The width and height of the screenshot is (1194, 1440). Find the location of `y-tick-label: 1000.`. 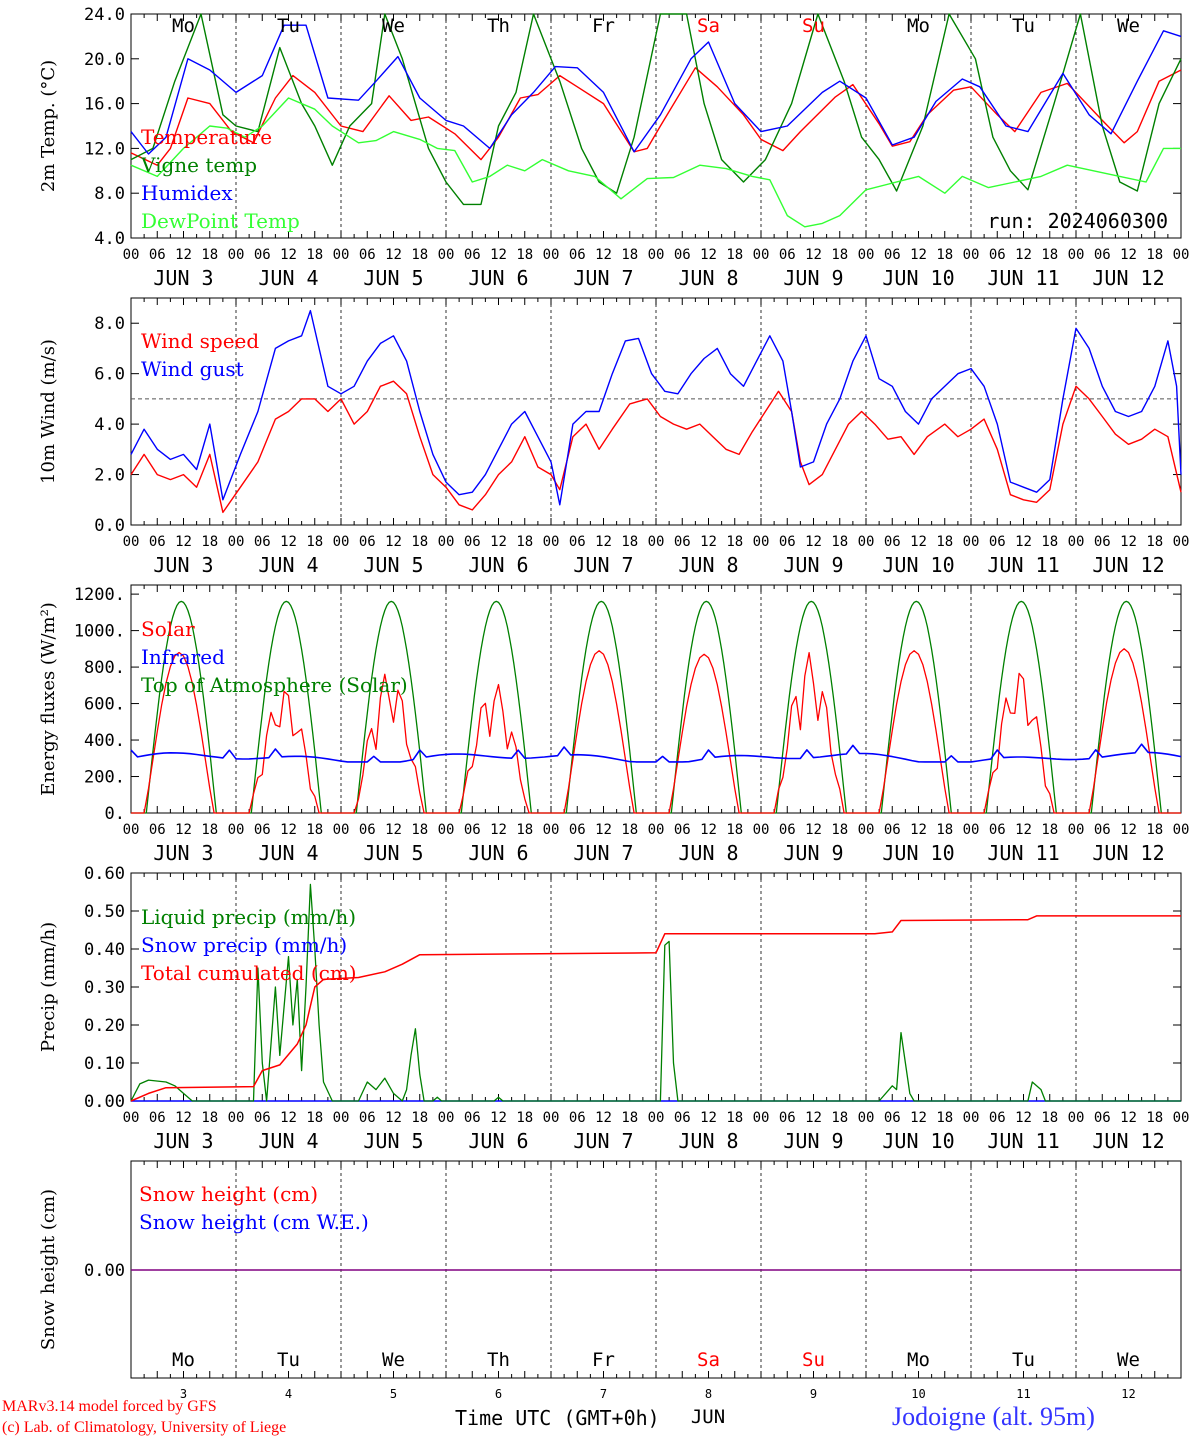

y-tick-label: 1000. is located at coordinates (99, 632).